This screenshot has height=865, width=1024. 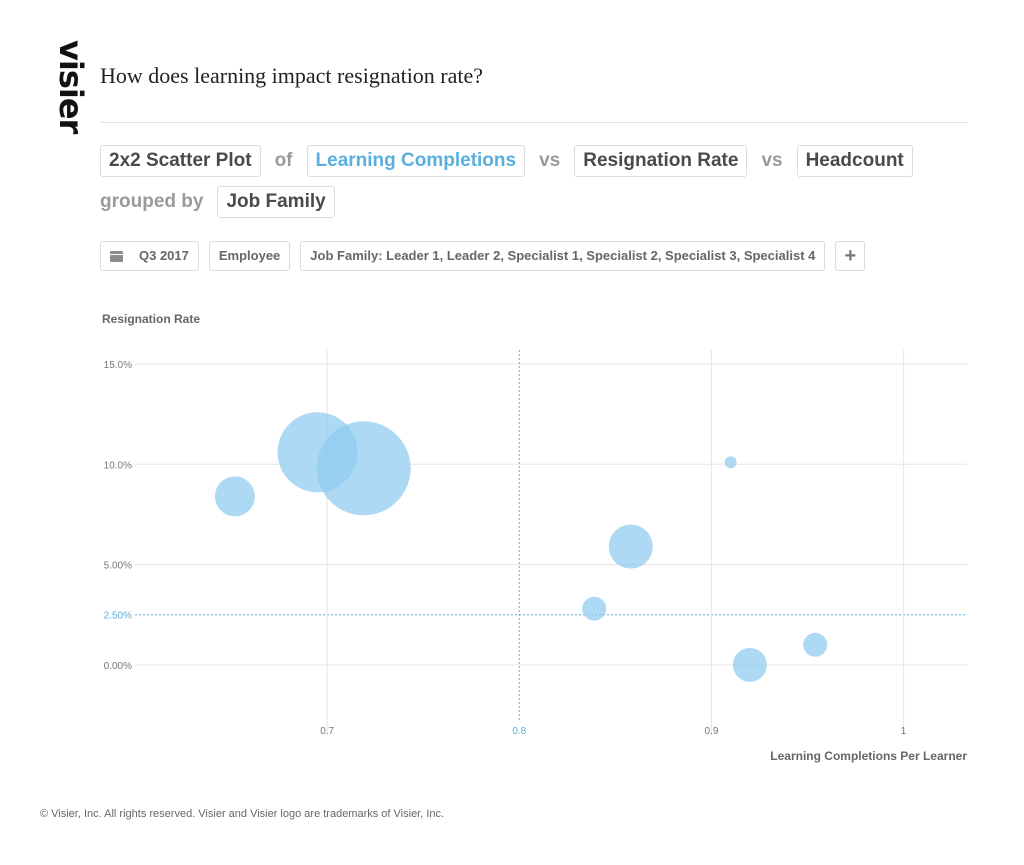 I want to click on chart-type-chip: 2x2 Scatter Plot, so click(x=180, y=161).